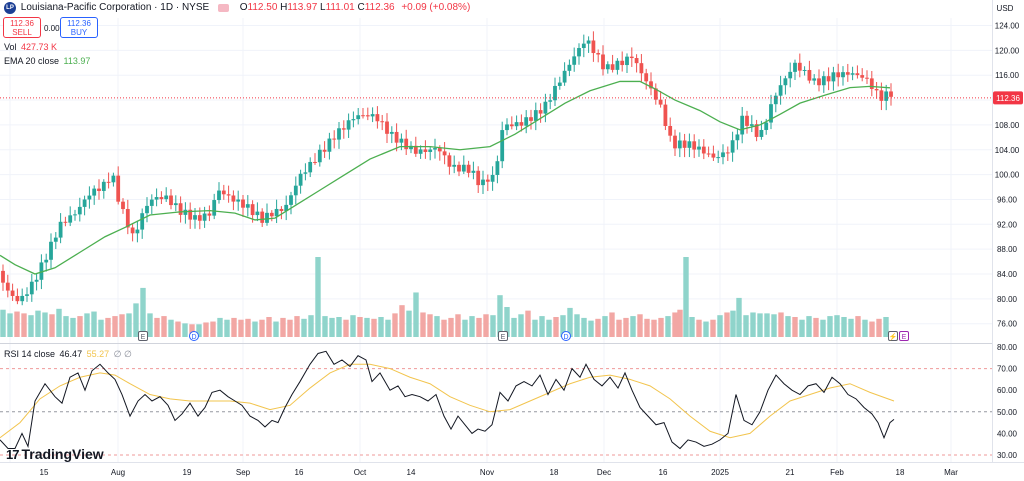 This screenshot has width=1024, height=481. What do you see at coordinates (77, 61) in the screenshot?
I see `ema-value: 113.97` at bounding box center [77, 61].